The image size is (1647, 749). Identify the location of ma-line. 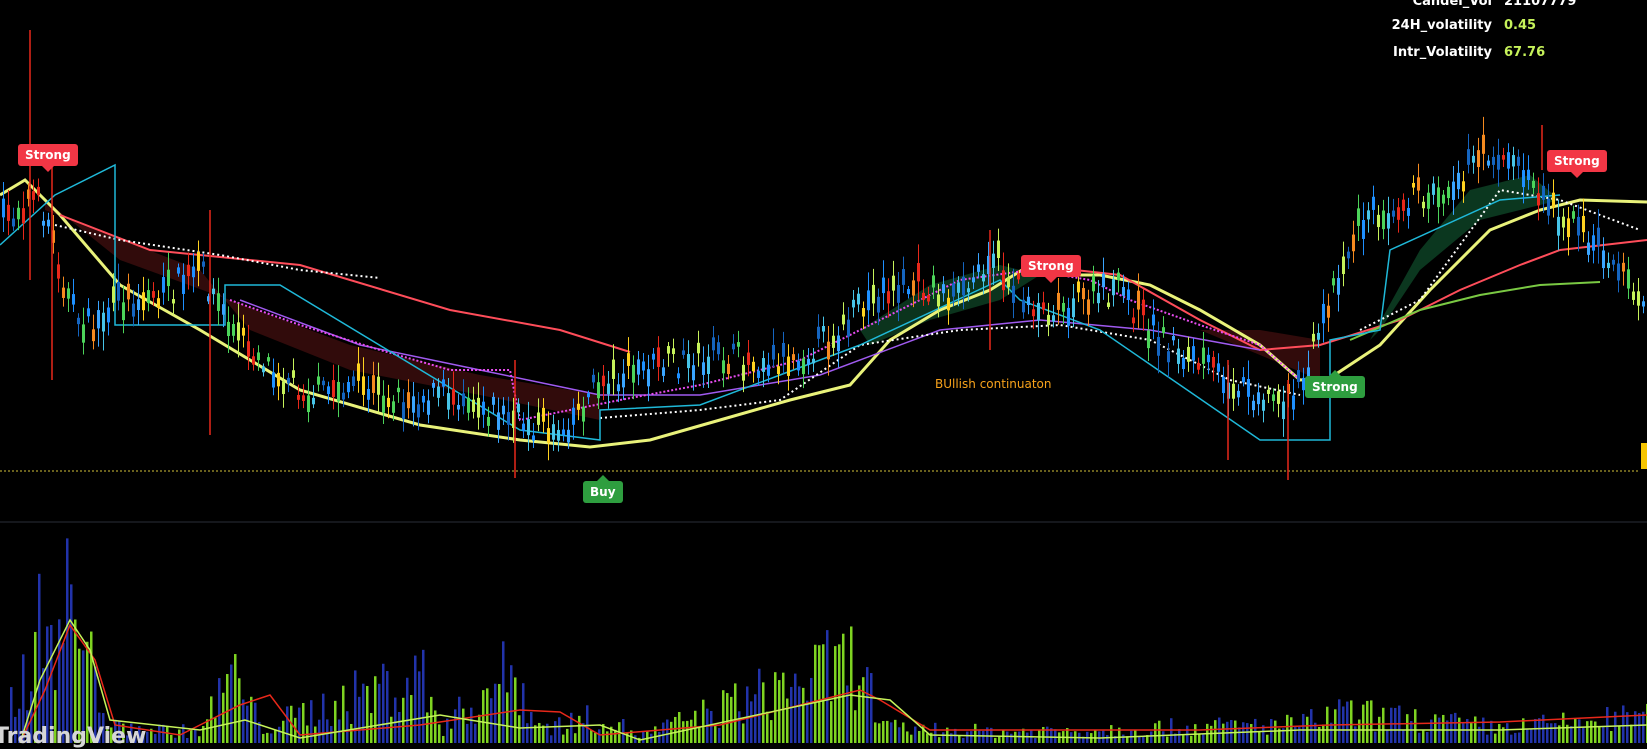
(1475, 311).